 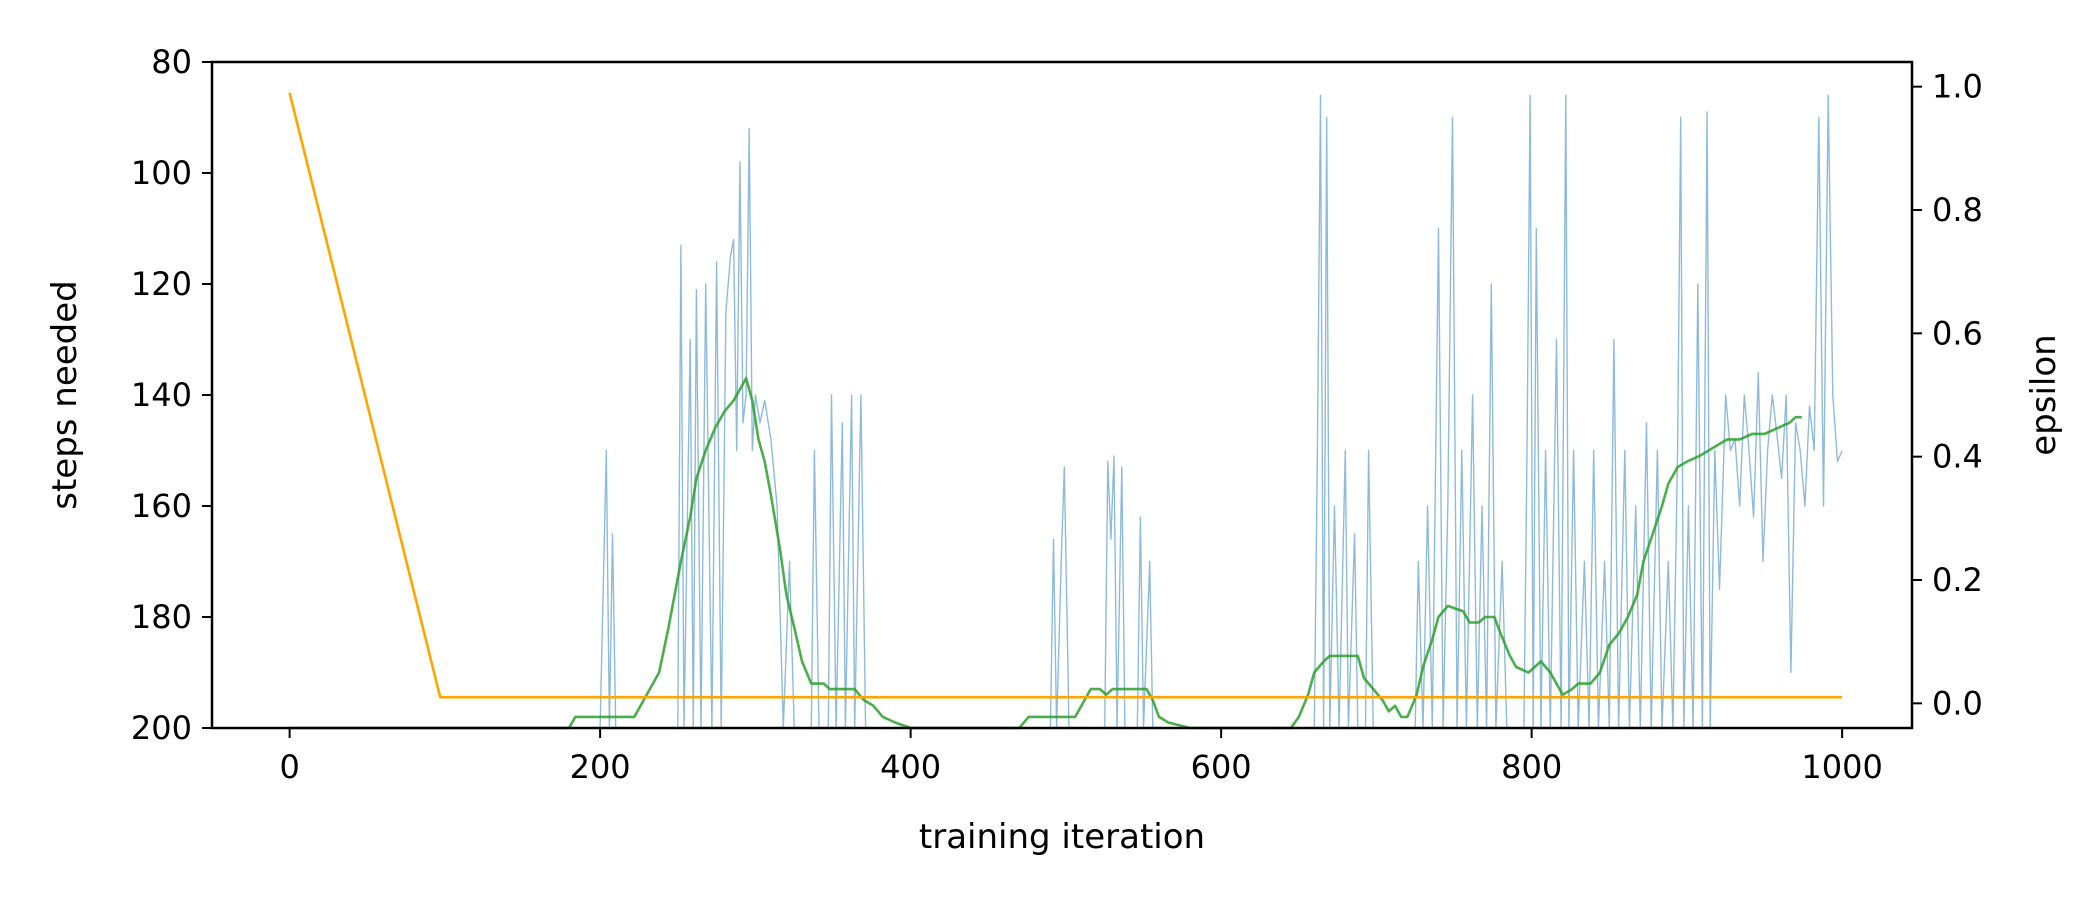 I want to click on x-tick-label: 1000, so click(x=1841, y=767).